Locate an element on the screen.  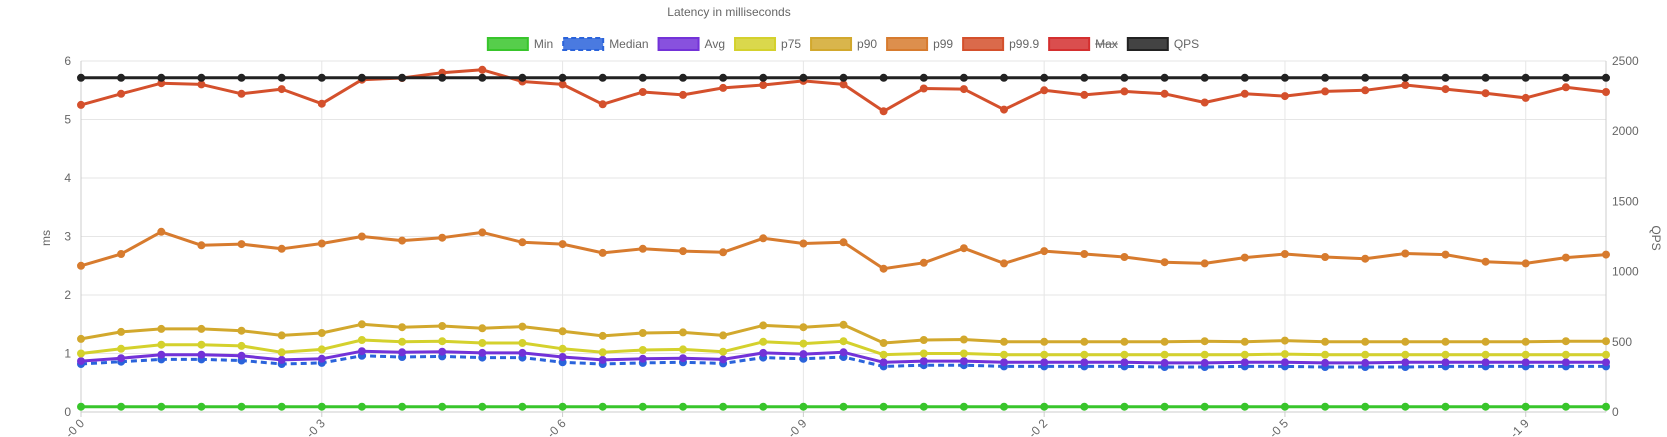
legend-item-max: Max is located at coordinates (1083, 44).